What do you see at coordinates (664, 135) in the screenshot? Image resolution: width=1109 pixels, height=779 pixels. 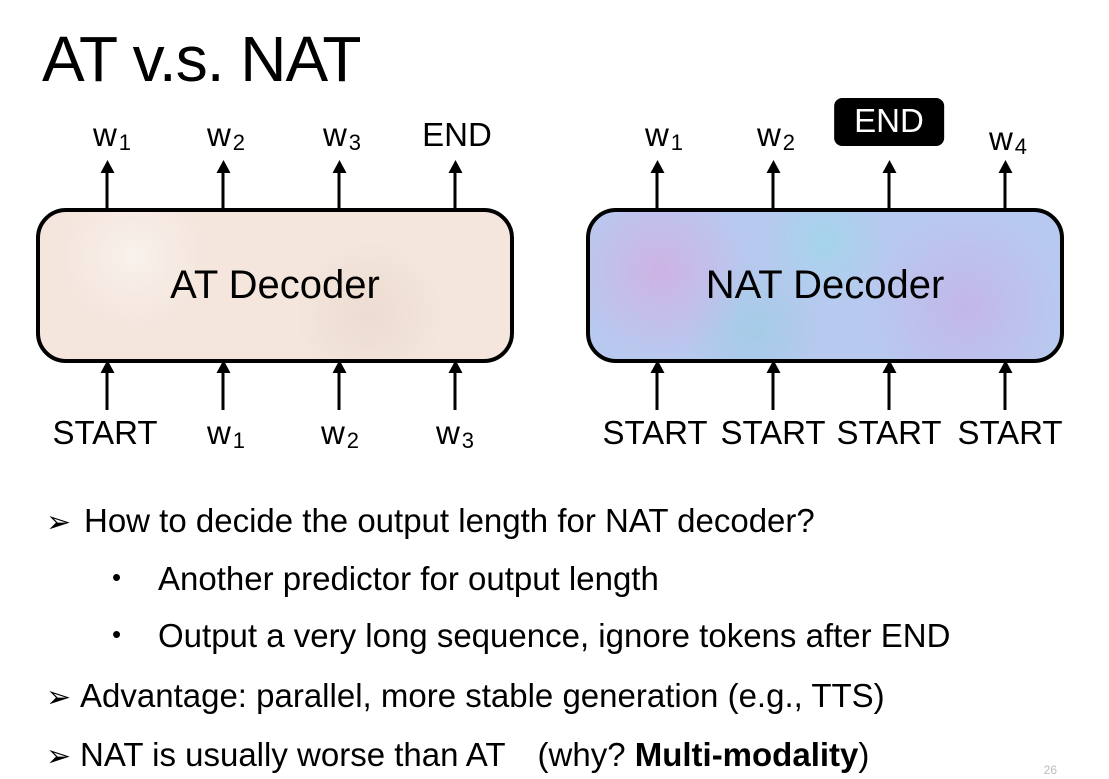 I see `nat-output-token: w1` at bounding box center [664, 135].